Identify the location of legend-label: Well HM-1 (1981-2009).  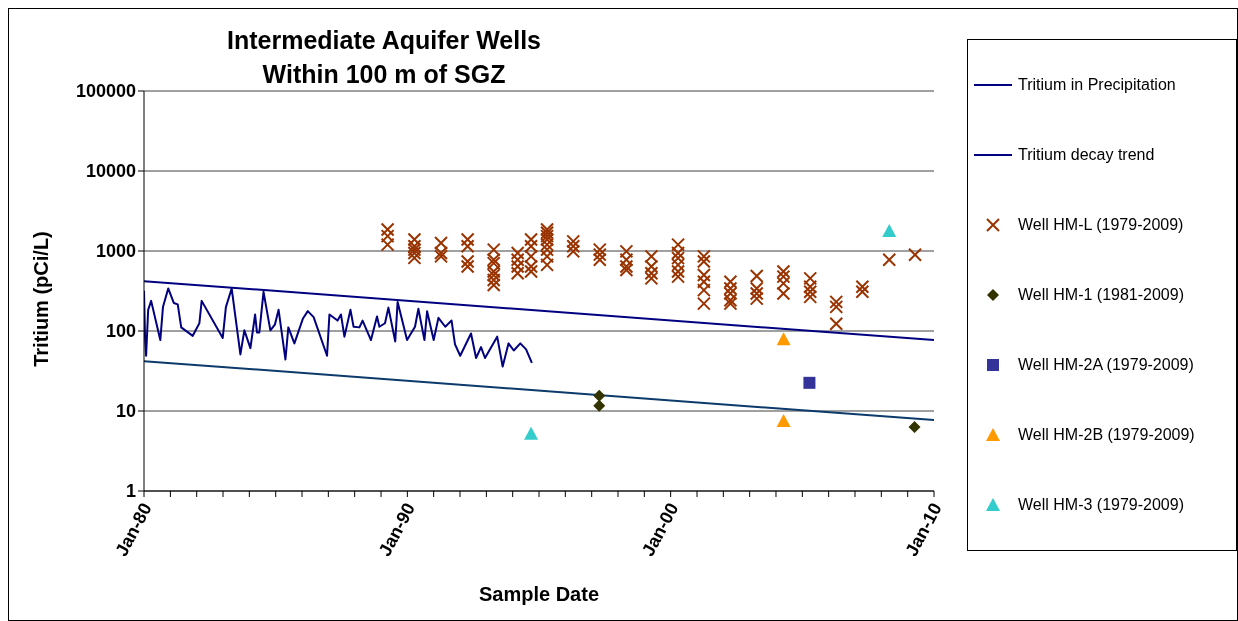
(1101, 295).